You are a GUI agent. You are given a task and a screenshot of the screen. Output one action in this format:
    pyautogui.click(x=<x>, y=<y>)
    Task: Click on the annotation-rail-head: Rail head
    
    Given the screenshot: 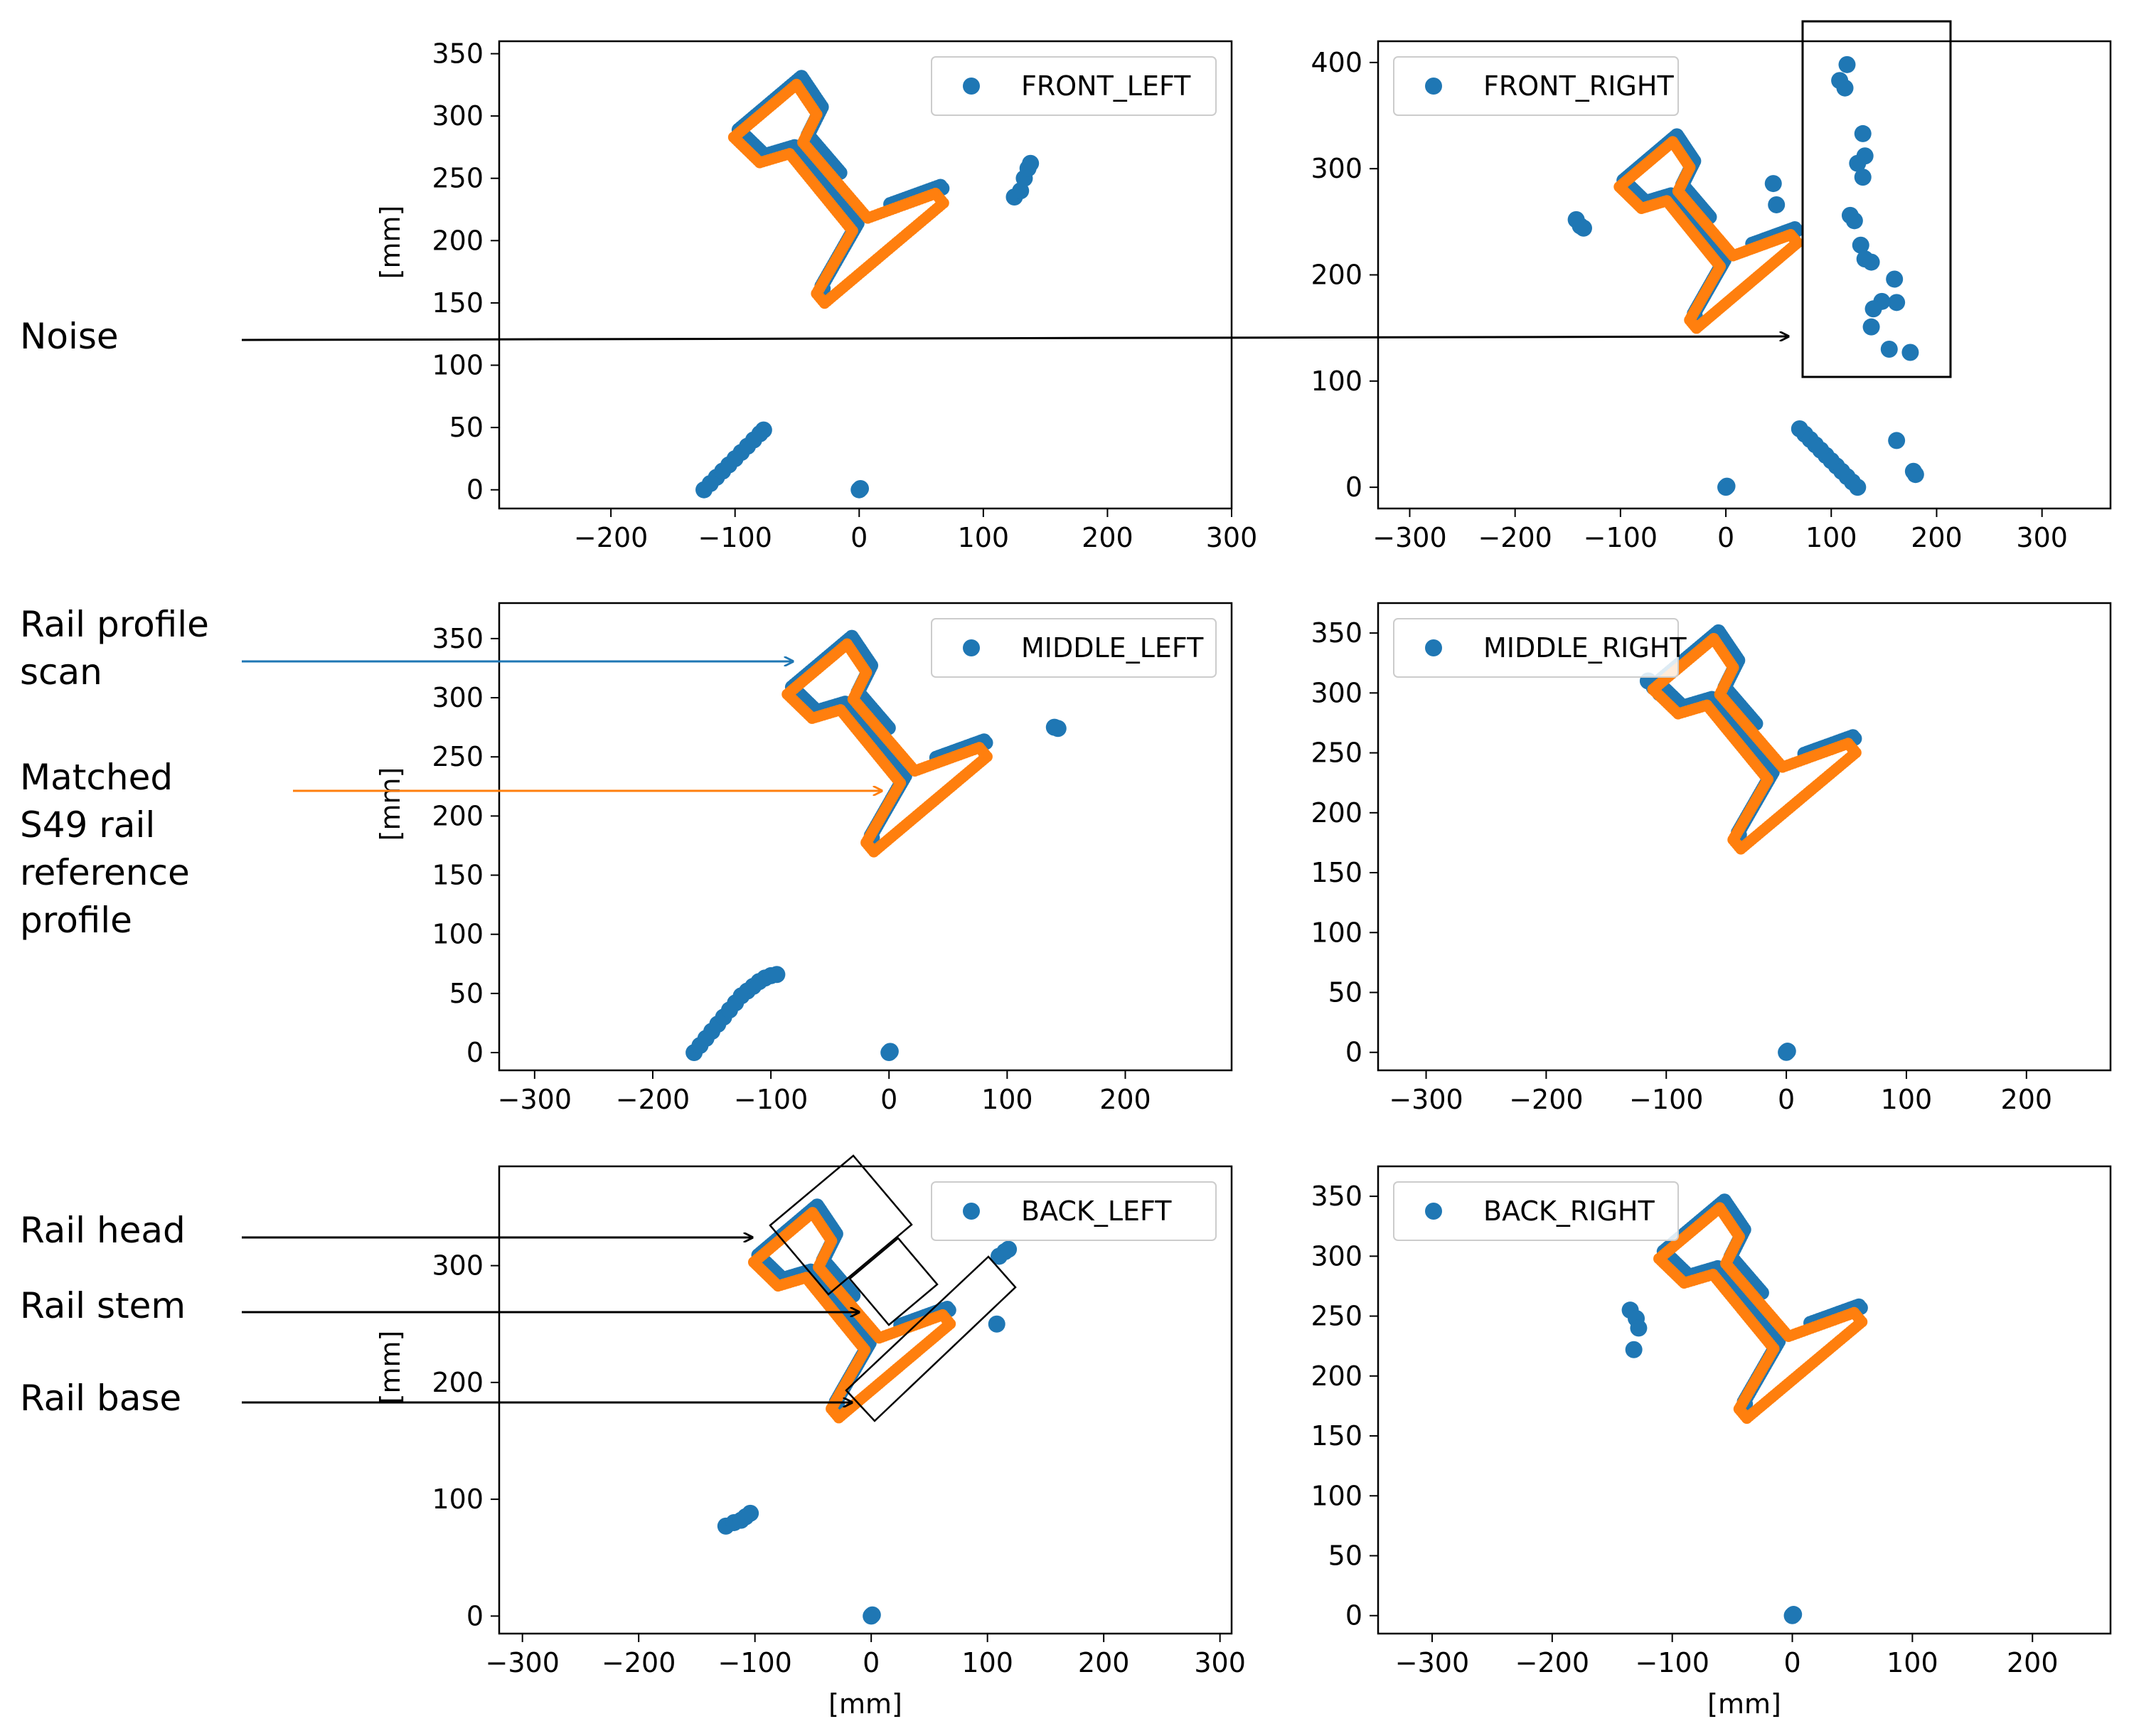 What is the action you would take?
    pyautogui.click(x=103, y=1230)
    